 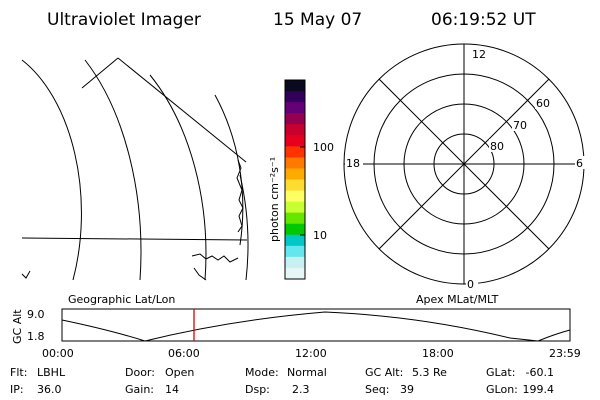 I want to click on mlt-label-0: 0, so click(x=470, y=284).